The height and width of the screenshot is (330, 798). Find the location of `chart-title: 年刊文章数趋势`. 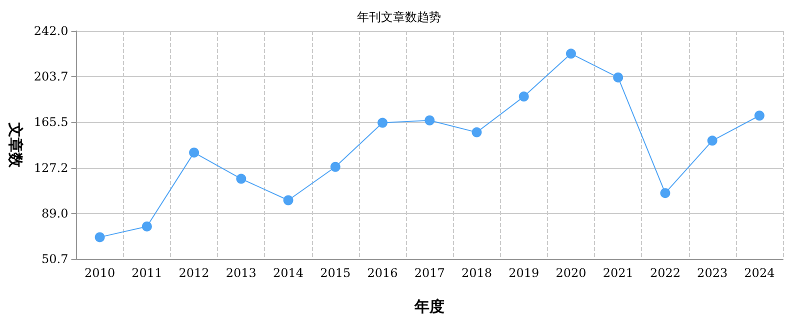

chart-title: 年刊文章数趋势 is located at coordinates (399, 17).